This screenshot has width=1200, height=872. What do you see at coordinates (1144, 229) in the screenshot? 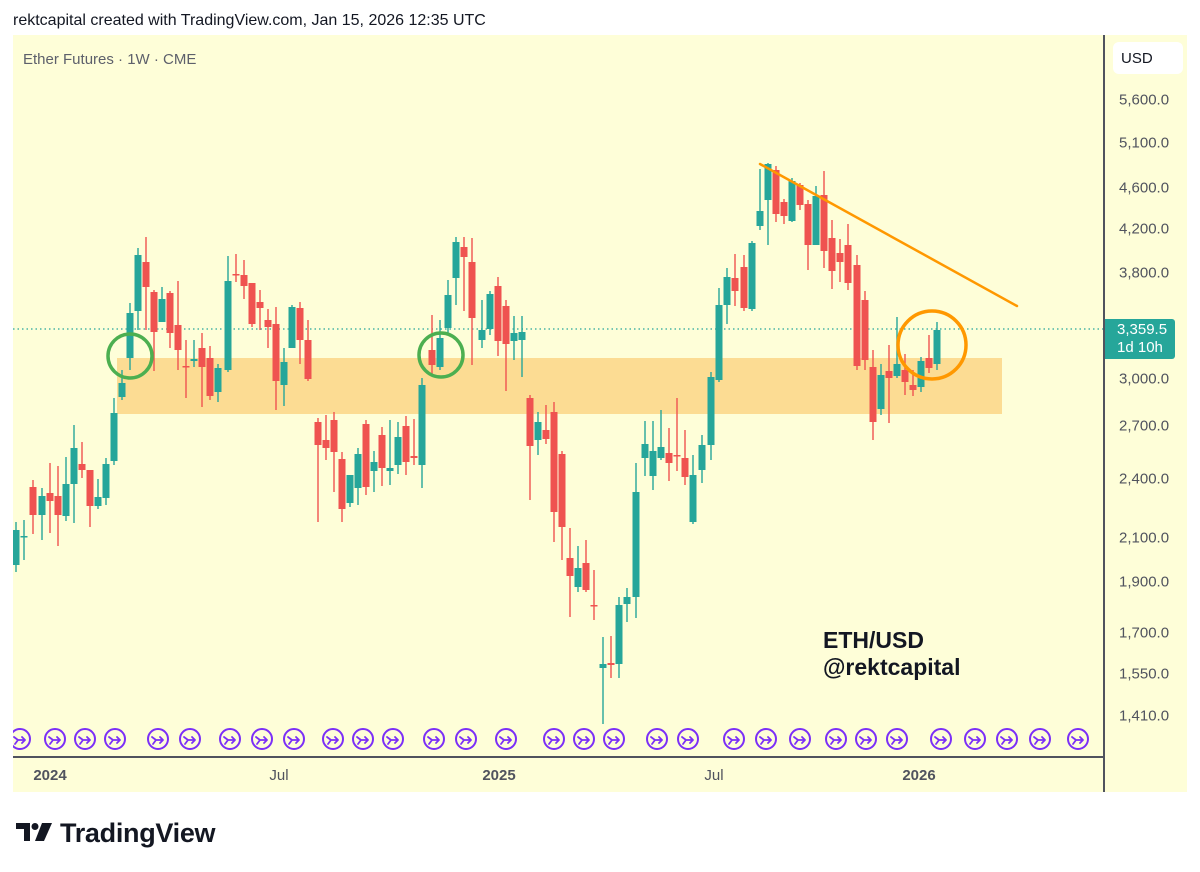
I see `price-tick-label: 4,200.0` at bounding box center [1144, 229].